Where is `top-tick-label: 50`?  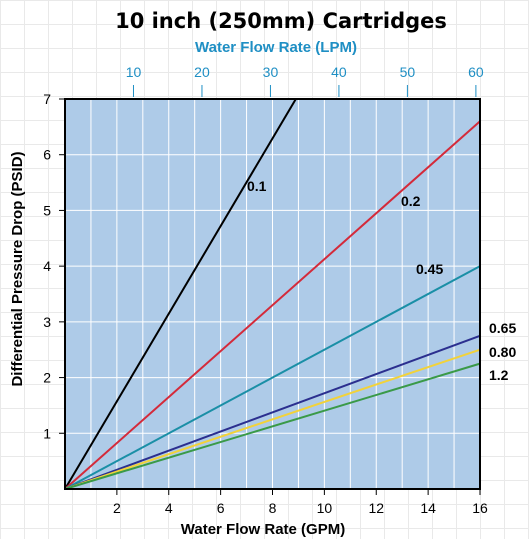
top-tick-label: 50 is located at coordinates (408, 72).